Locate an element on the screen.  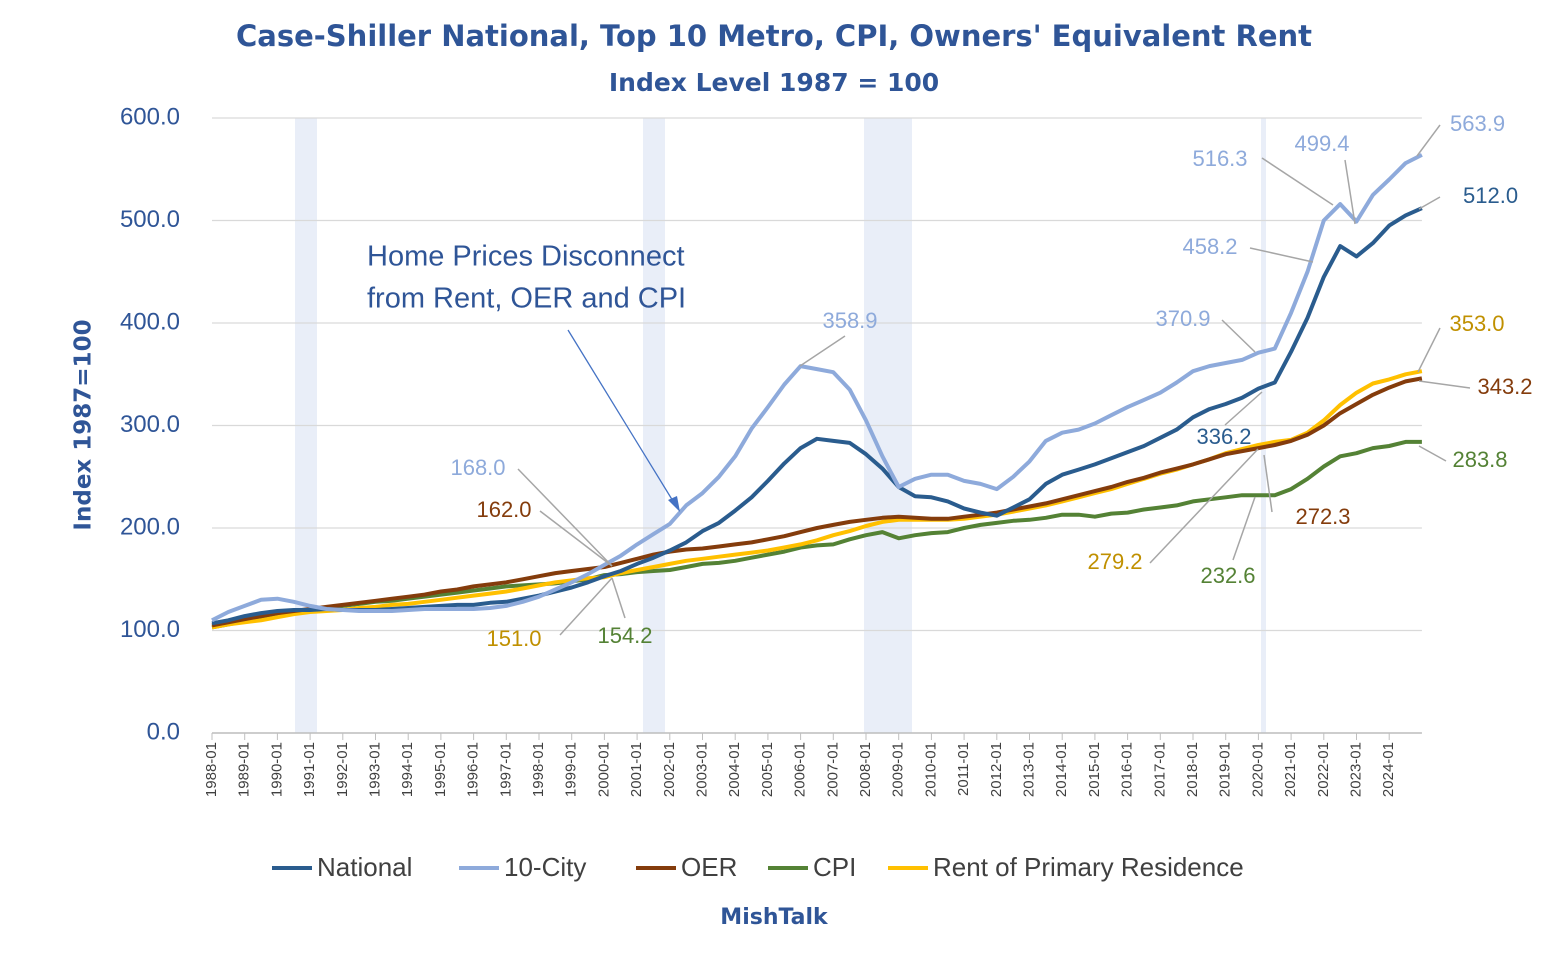
annotation: 343.2 is located at coordinates (1504, 386).